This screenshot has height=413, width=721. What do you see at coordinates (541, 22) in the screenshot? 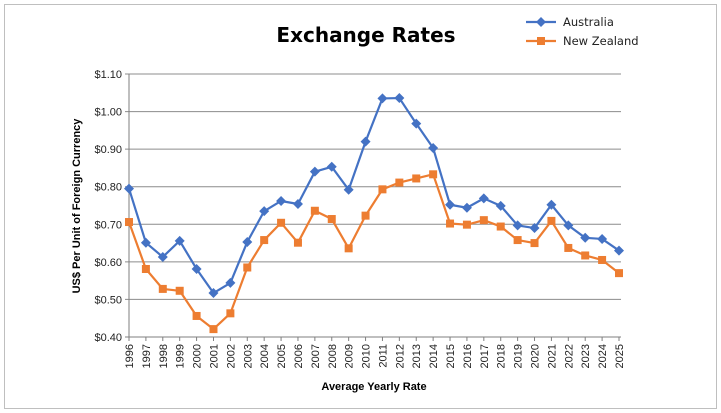
I see `diamond-marker-icon` at bounding box center [541, 22].